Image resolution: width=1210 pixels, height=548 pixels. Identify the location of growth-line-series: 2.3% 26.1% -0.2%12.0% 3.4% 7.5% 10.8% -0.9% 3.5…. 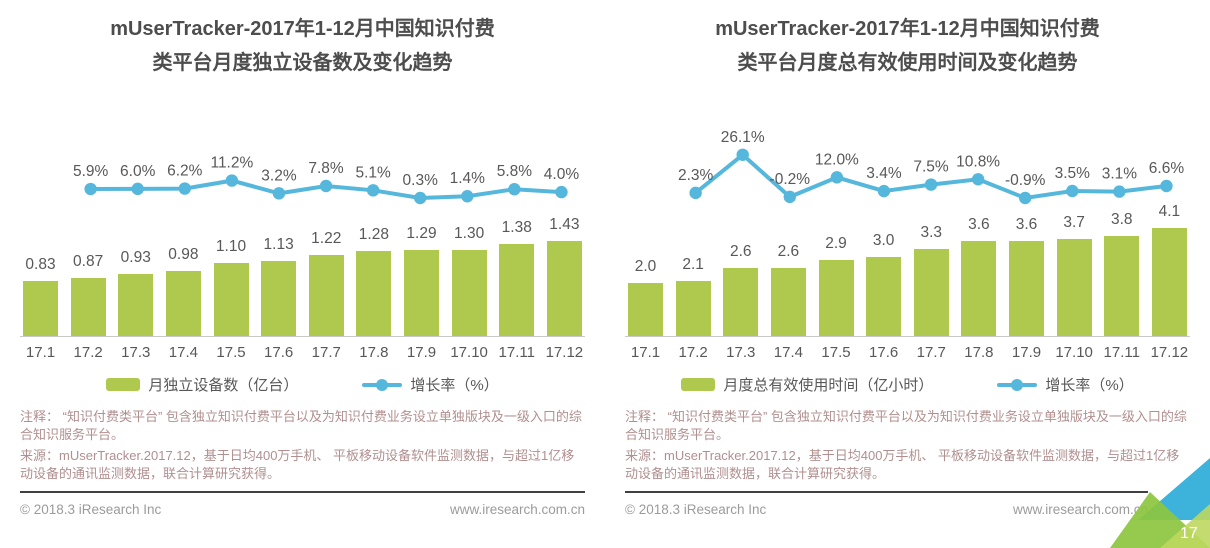
(931, 167).